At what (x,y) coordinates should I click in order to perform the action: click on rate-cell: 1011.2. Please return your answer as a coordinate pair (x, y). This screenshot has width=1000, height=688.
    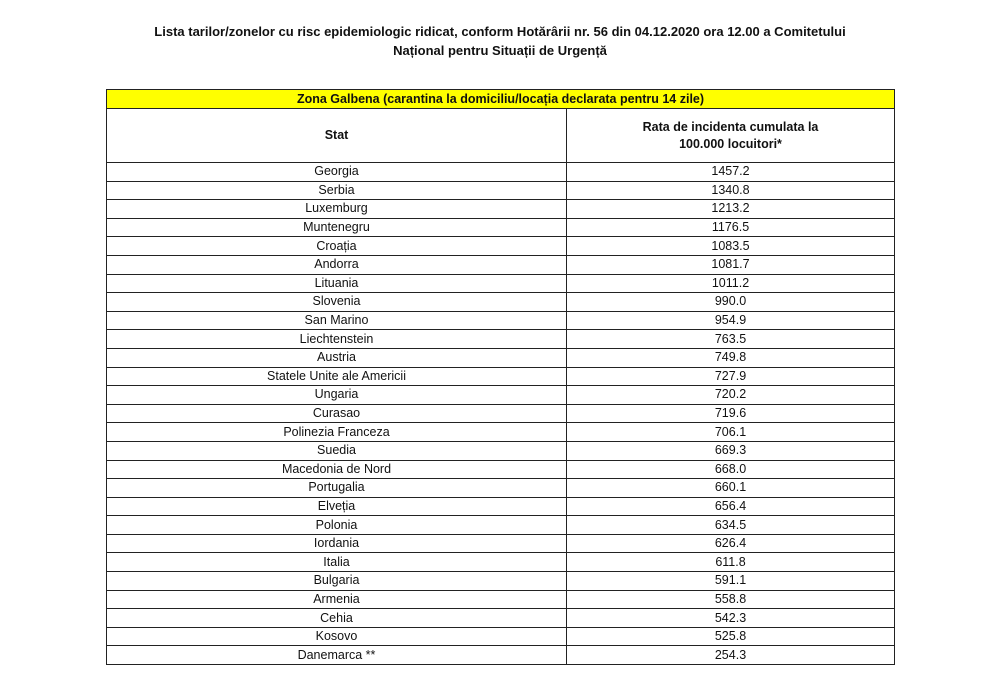
    Looking at the image, I should click on (730, 283).